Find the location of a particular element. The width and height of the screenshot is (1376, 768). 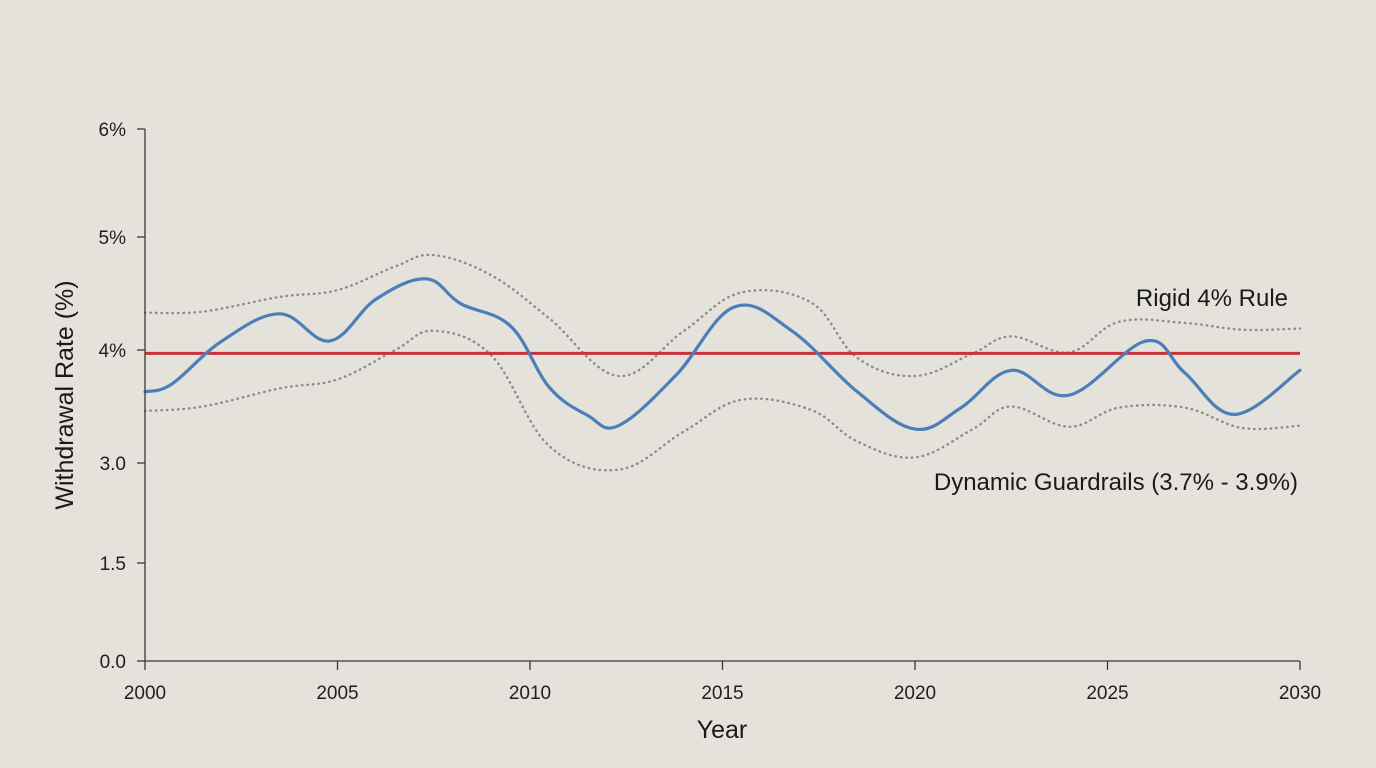

y-tick-label: 6% is located at coordinates (113, 130).